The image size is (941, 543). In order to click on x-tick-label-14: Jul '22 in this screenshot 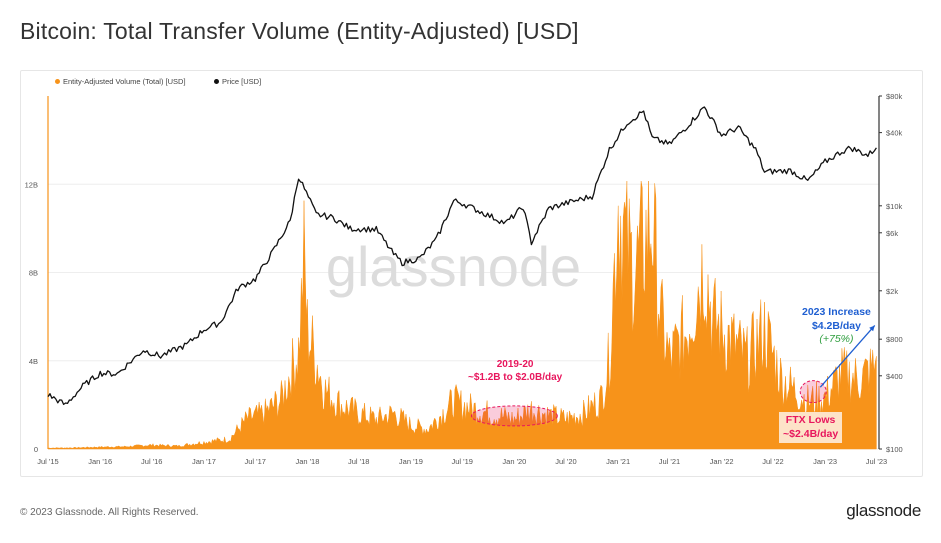, I will do `click(772, 461)`.